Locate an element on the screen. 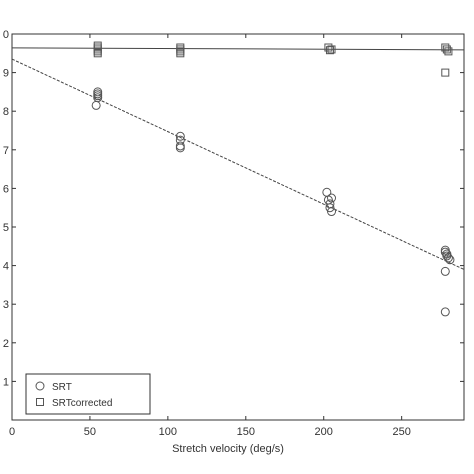 Image resolution: width=474 pixels, height=474 pixels. x-tick-label: 150 is located at coordinates (246, 432).